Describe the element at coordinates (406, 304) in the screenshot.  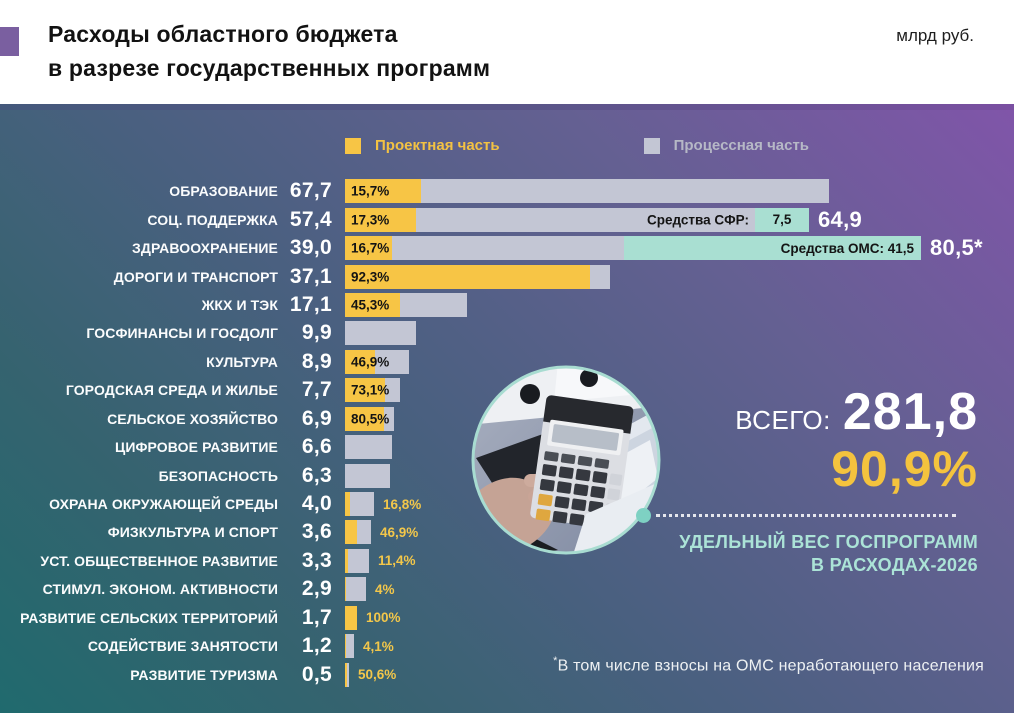
I see `process-bar-segment: 45,3%` at that location.